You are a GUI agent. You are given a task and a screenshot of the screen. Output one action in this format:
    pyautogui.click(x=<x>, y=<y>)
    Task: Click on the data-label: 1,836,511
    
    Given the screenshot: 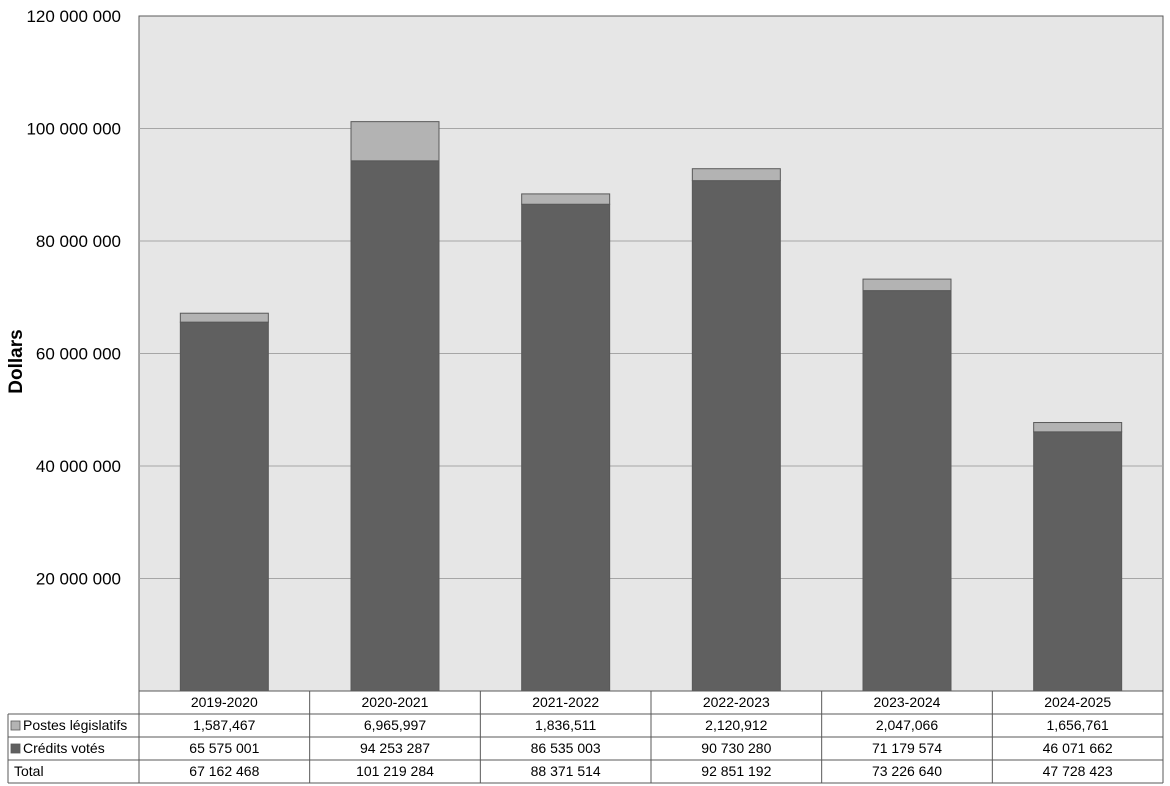 What is the action you would take?
    pyautogui.click(x=565, y=725)
    